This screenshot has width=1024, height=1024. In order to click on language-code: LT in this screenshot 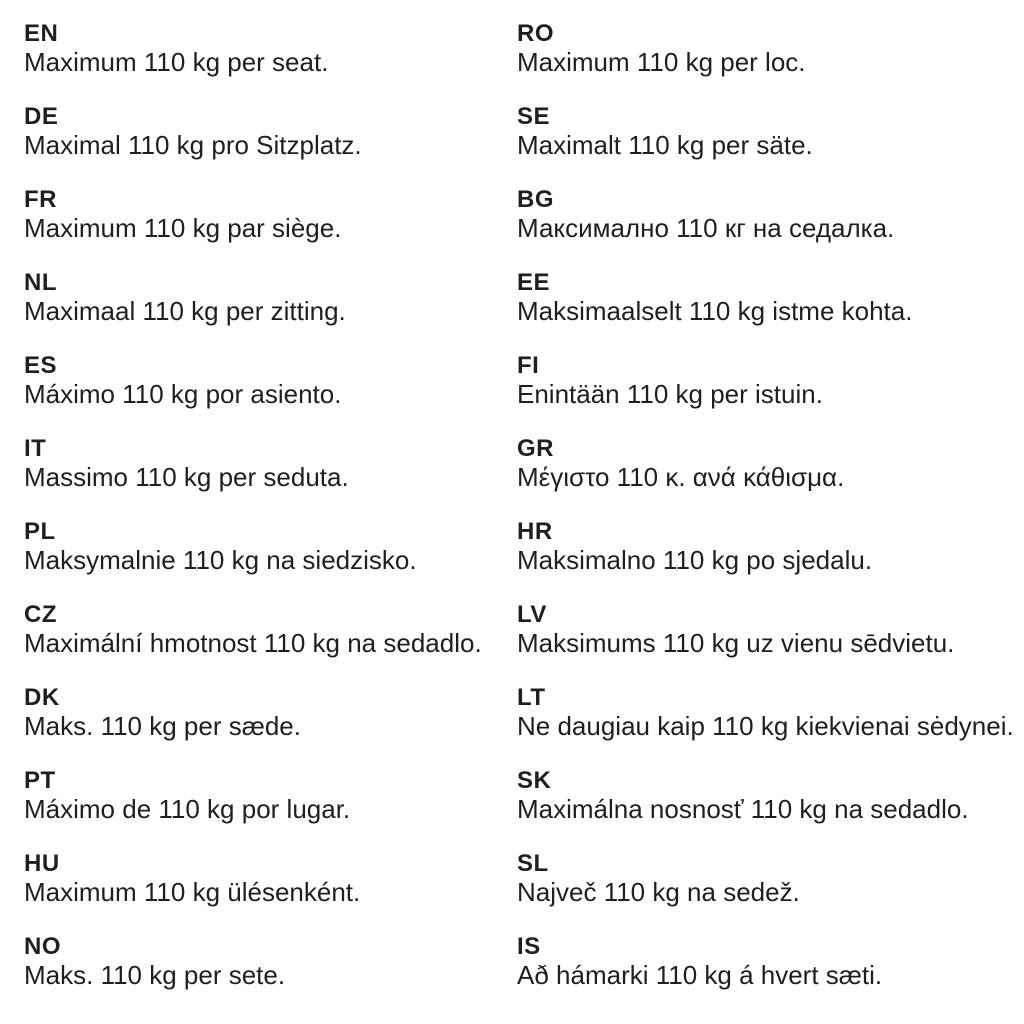, I will do `click(531, 697)`.